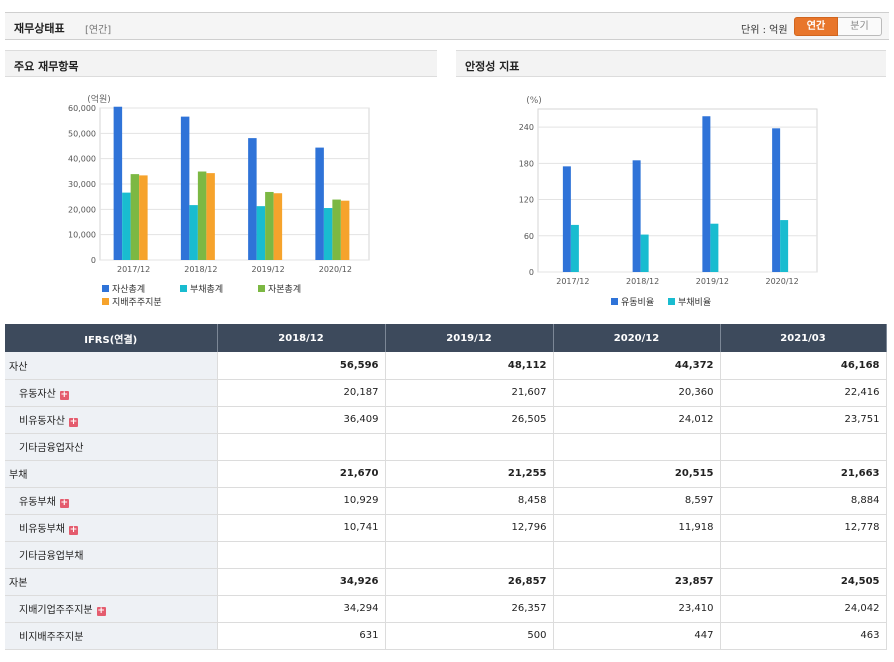  Describe the element at coordinates (803, 501) in the screenshot. I see `value-cell: 8,884` at that location.